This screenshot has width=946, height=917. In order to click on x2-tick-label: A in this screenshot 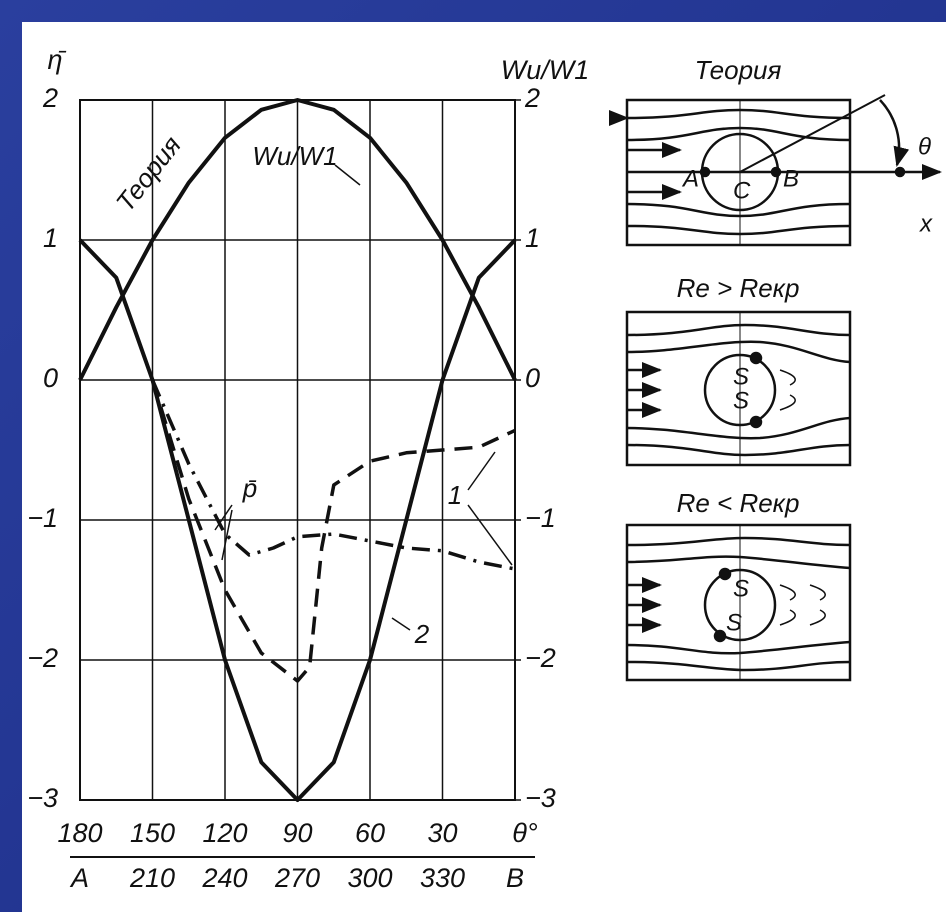, I will do `click(79, 878)`.